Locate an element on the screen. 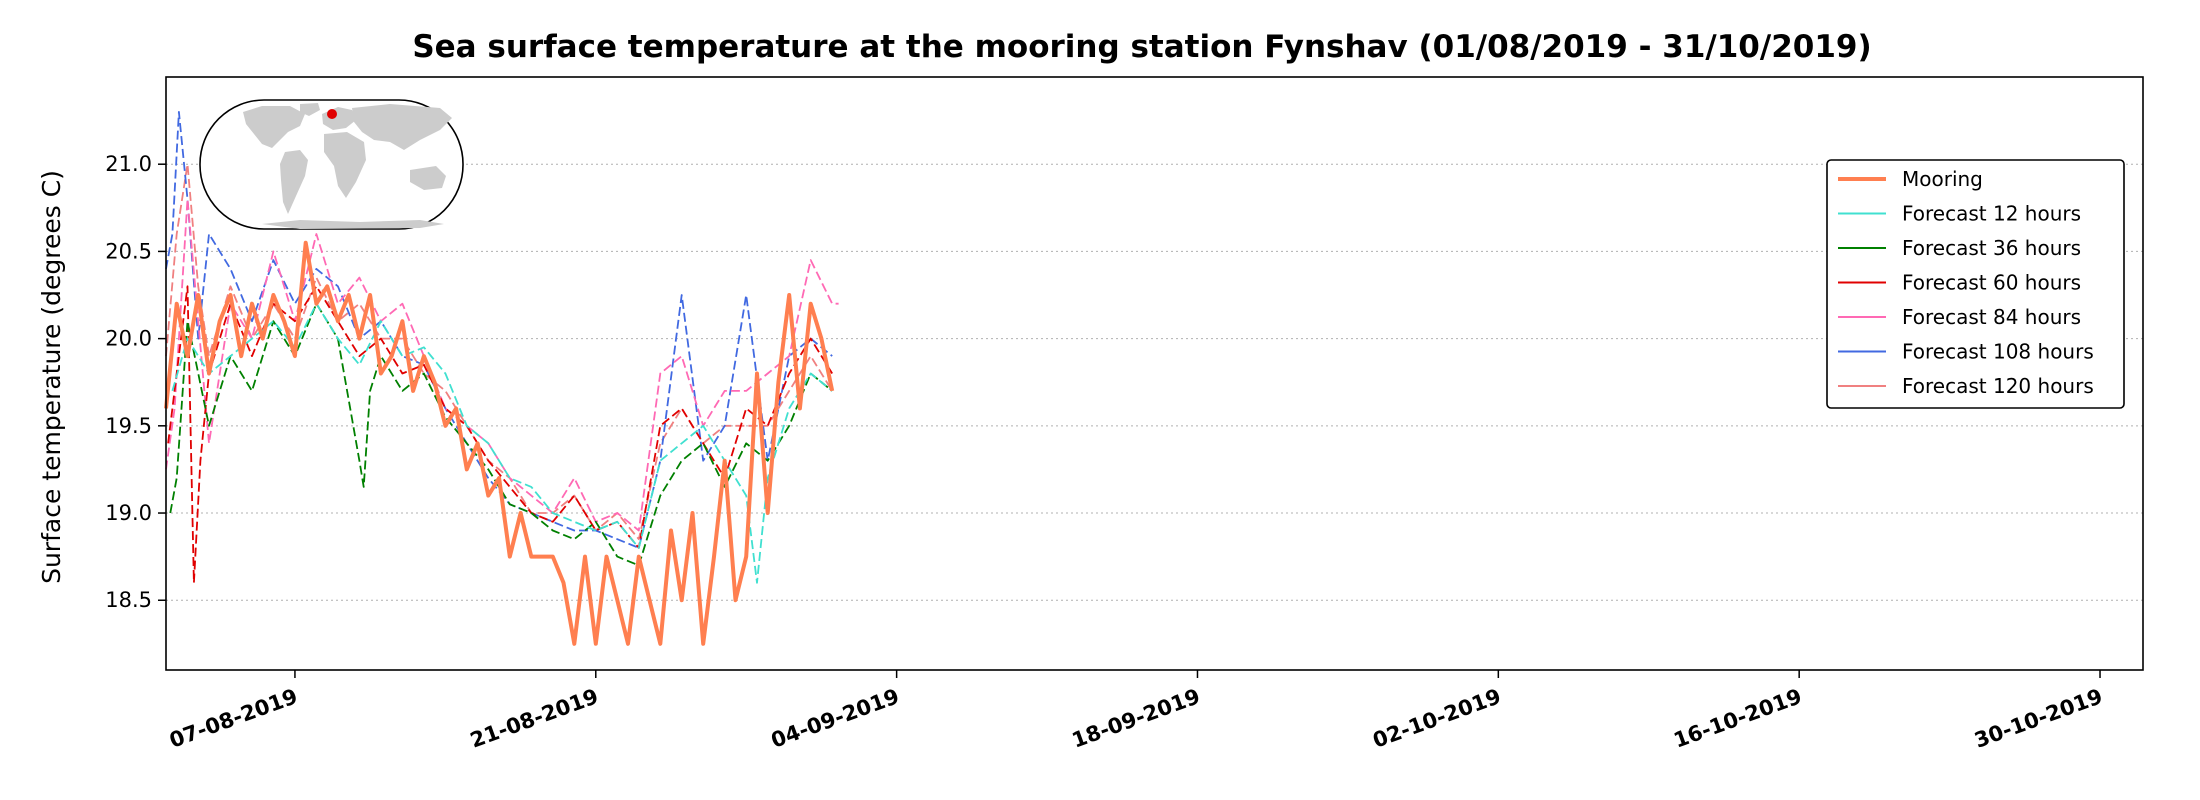 This screenshot has width=2200, height=800. y-axis-ticks: 18.5 19.0 19.5 20.0 20.5 21.0 is located at coordinates (135, 382).